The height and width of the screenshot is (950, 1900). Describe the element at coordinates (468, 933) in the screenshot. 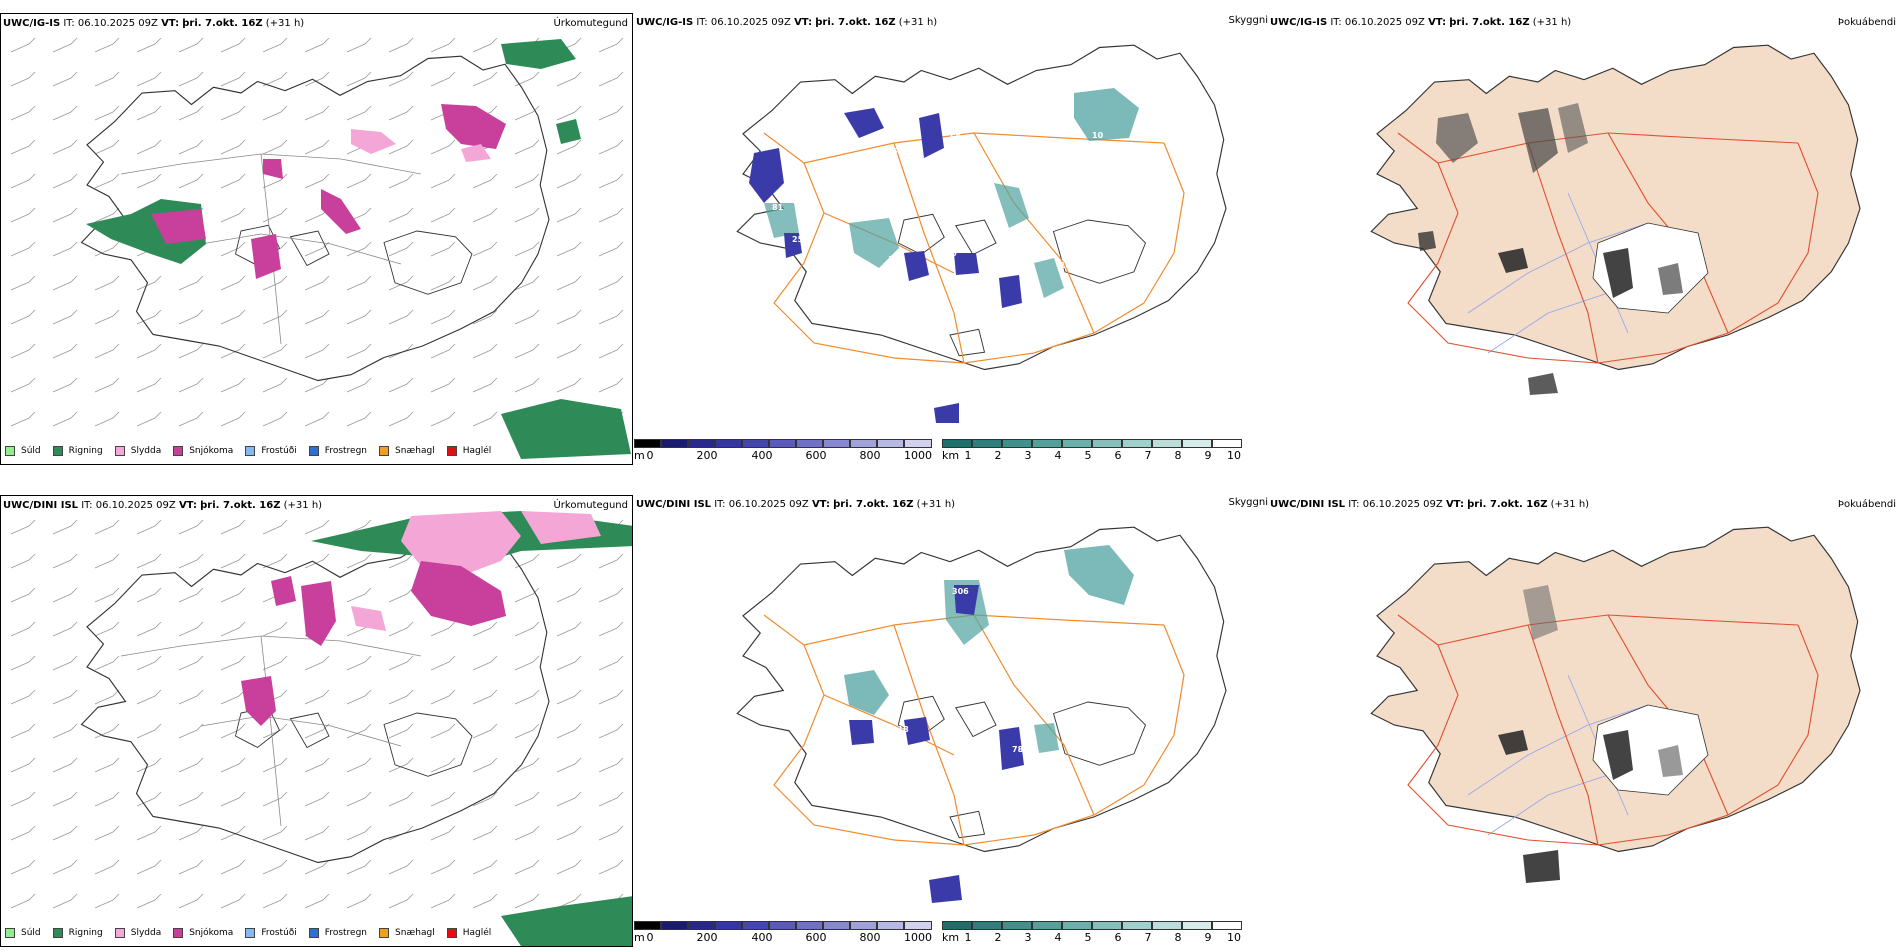

I see `legend-item-haglel: Haglél` at that location.